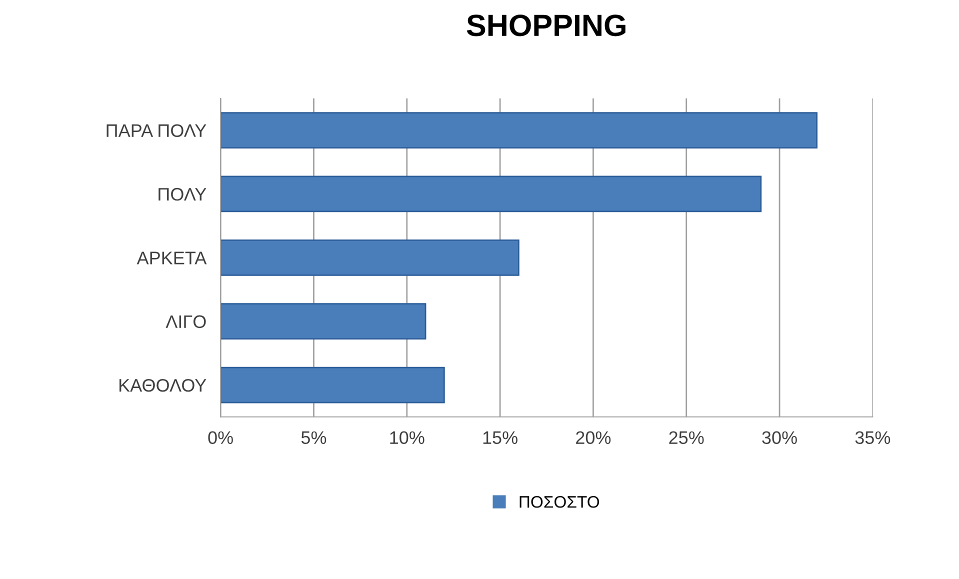 The height and width of the screenshot is (579, 959). What do you see at coordinates (872, 437) in the screenshot?
I see `x-tick-label: 35%` at bounding box center [872, 437].